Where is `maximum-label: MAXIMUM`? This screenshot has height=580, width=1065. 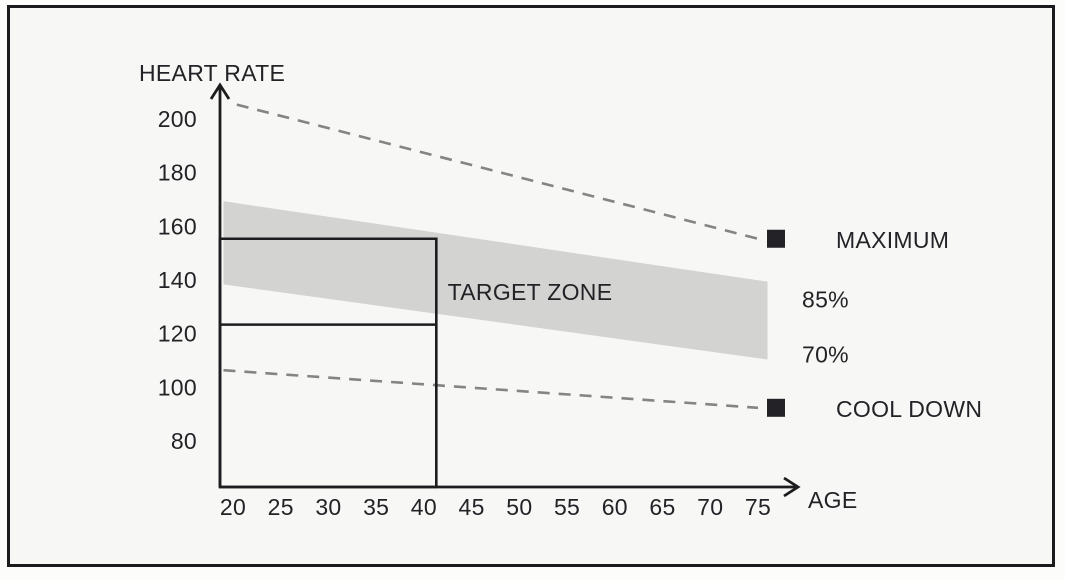 maximum-label: MAXIMUM is located at coordinates (892, 240).